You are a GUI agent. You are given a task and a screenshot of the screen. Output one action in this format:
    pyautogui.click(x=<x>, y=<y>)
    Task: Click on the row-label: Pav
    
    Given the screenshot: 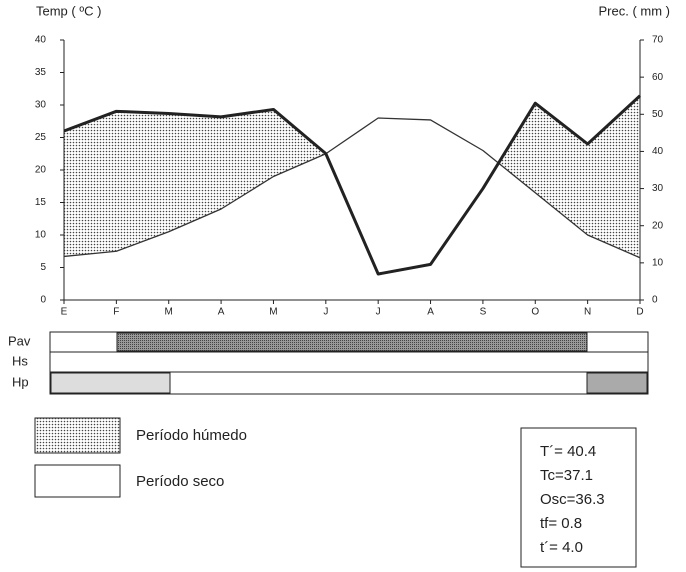 What is the action you would take?
    pyautogui.click(x=19, y=340)
    